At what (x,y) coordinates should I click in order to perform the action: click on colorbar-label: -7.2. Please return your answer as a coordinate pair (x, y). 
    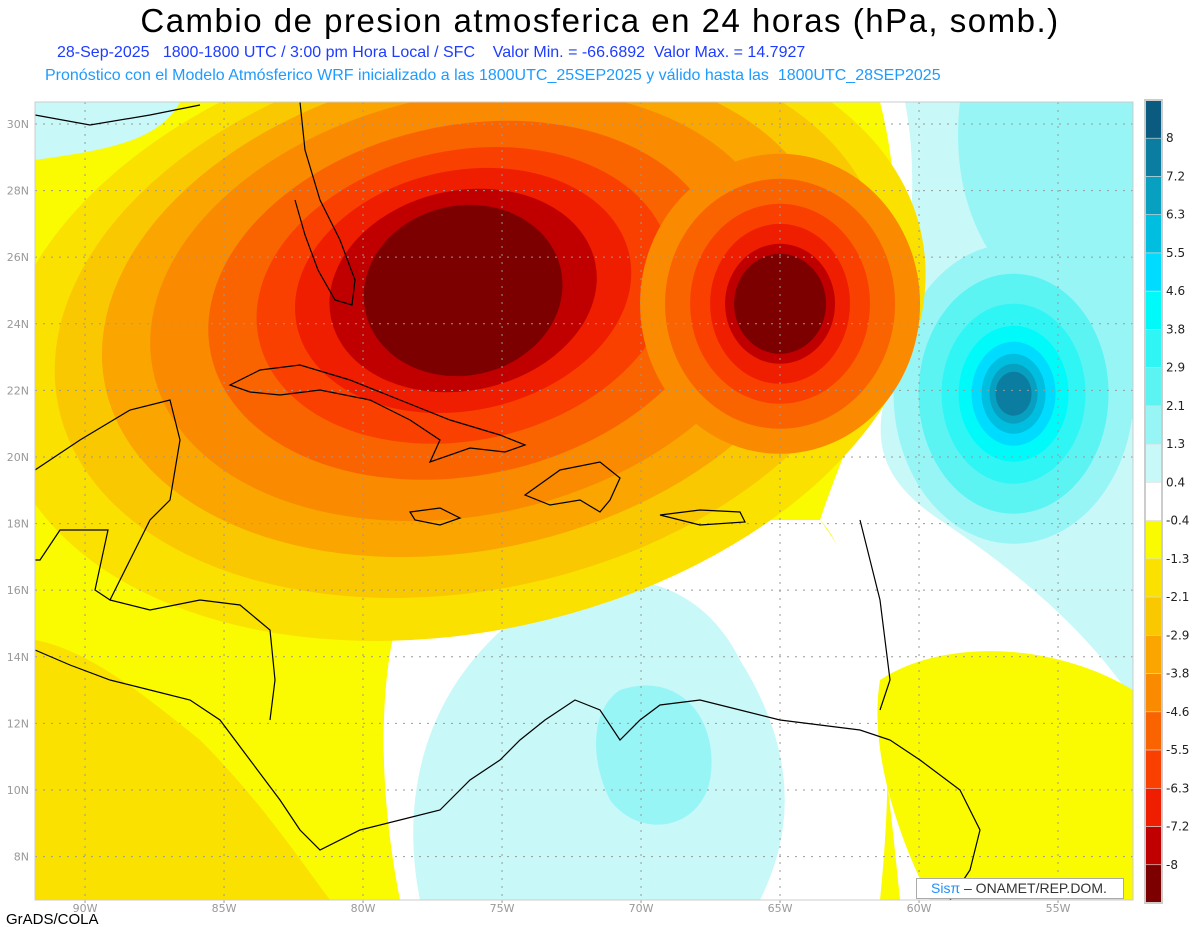
    Looking at the image, I should click on (1177, 827).